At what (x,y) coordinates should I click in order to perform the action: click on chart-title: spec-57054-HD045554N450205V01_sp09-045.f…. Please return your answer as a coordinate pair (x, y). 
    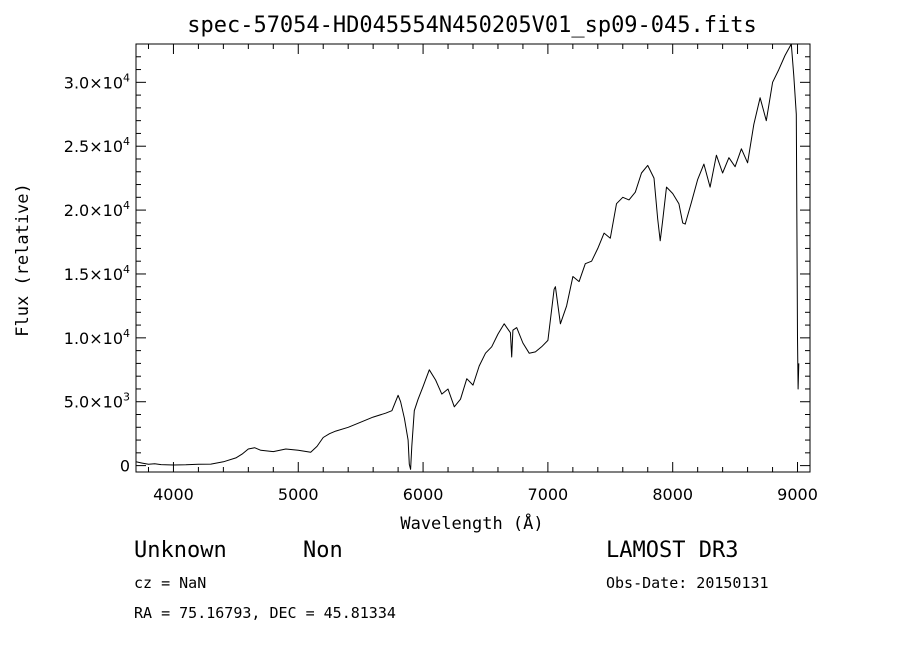
    Looking at the image, I should click on (472, 25).